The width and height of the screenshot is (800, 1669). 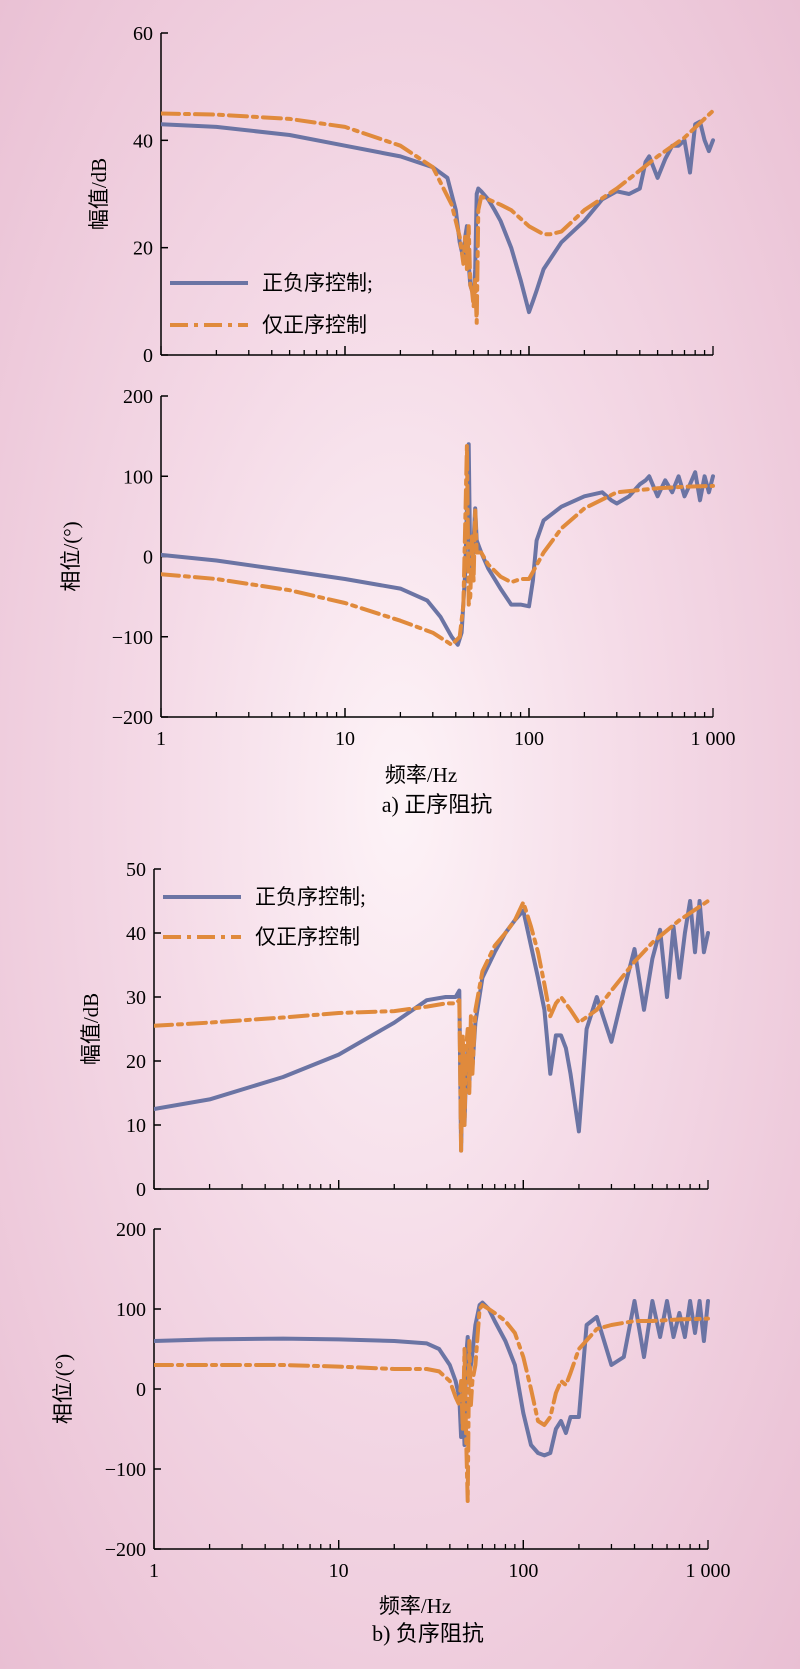 What do you see at coordinates (437, 804) in the screenshot?
I see `caption-a: a) 正序阻抗` at bounding box center [437, 804].